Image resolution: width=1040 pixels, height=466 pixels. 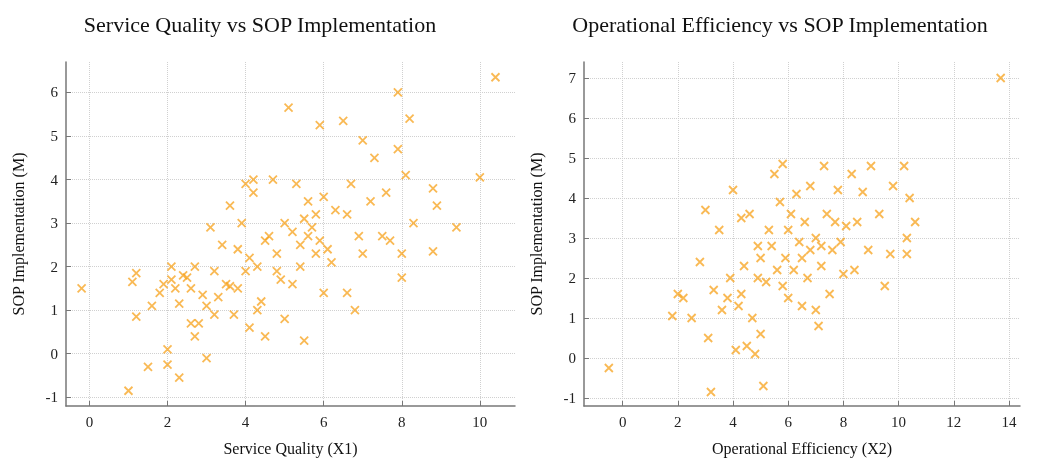 I want to click on x-axis-title: Service Quality (X1), so click(x=290, y=448).